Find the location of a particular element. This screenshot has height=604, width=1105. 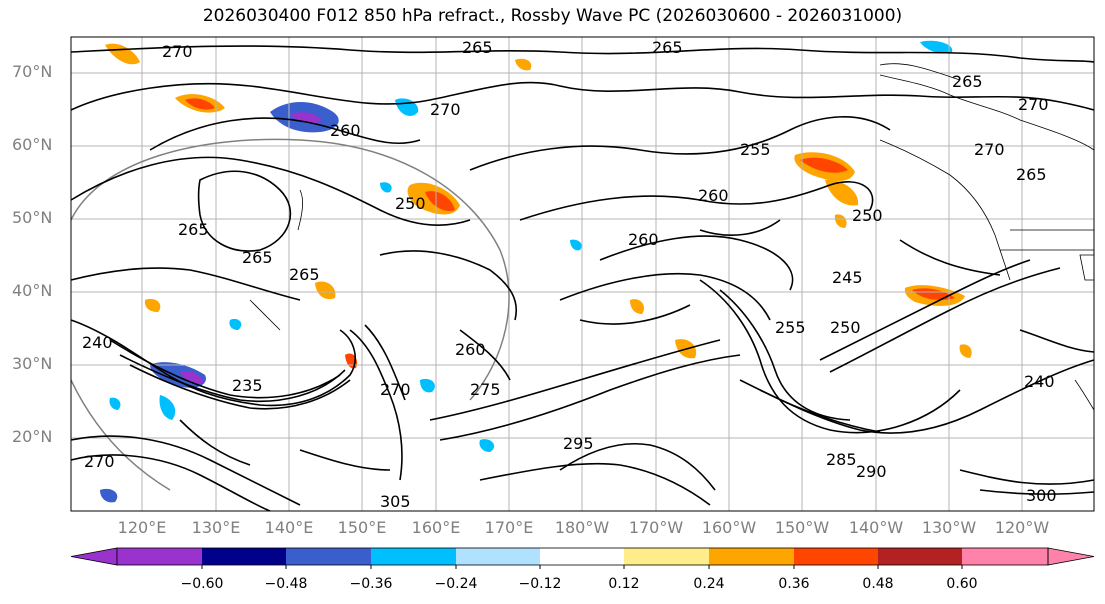

lon-label: 140°W is located at coordinates (876, 527).